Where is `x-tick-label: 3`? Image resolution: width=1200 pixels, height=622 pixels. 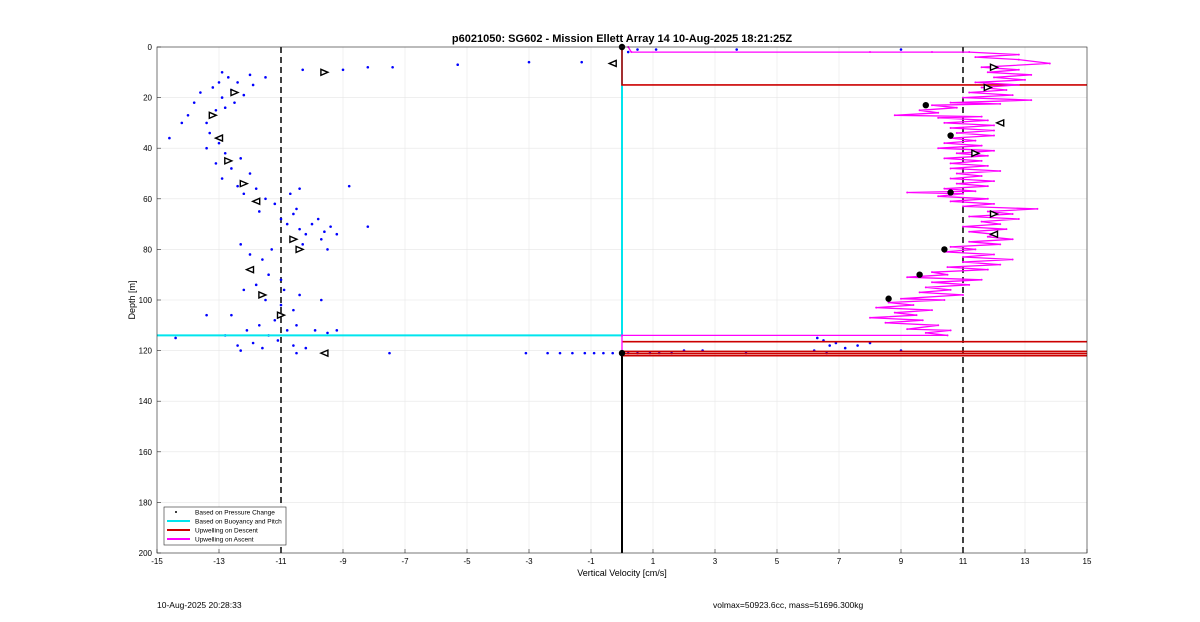
x-tick-label: 3 is located at coordinates (715, 561).